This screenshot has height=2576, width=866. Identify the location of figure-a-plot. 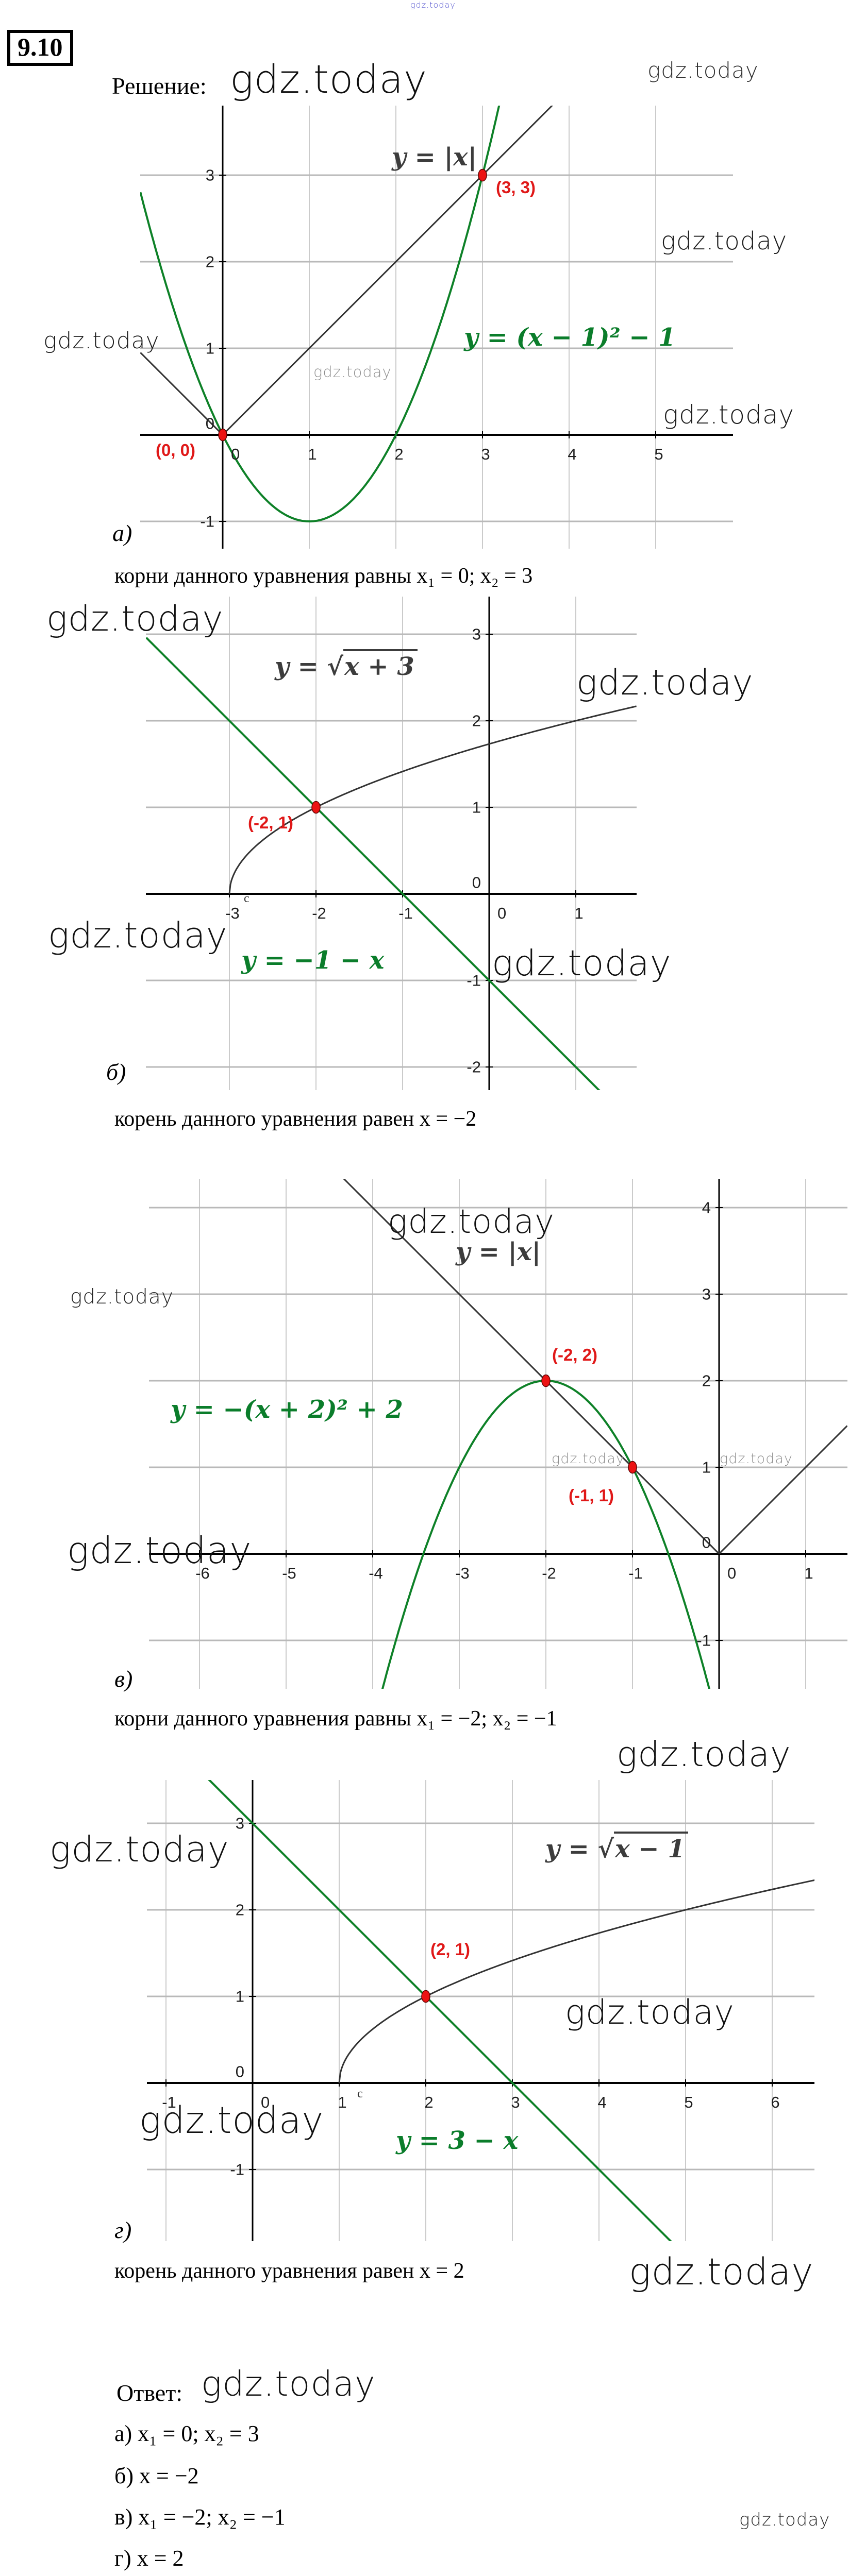
(436, 327).